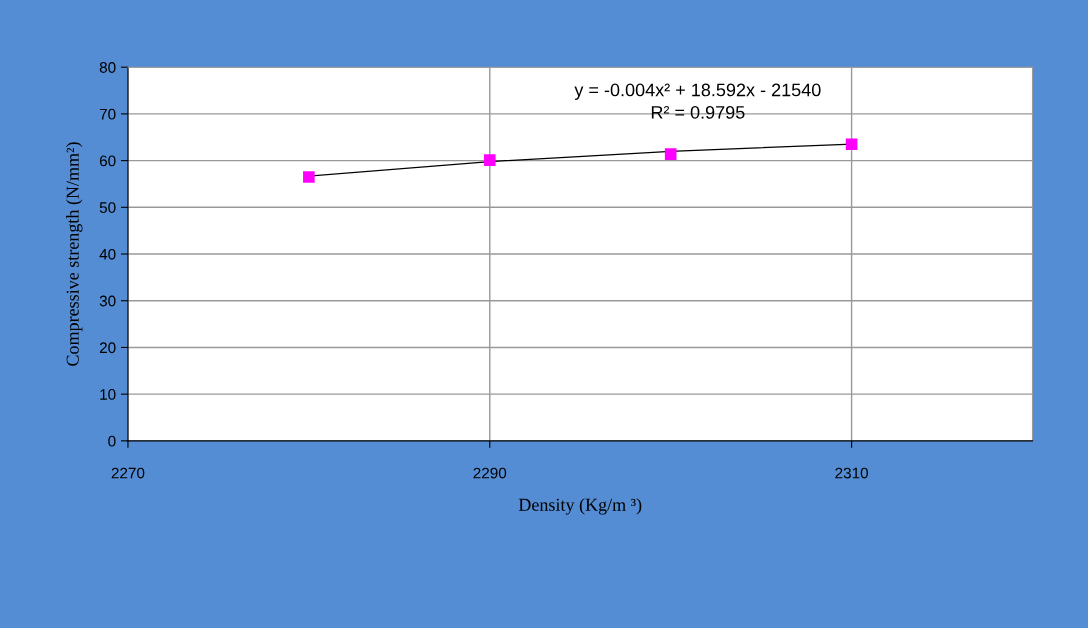 Image resolution: width=1088 pixels, height=628 pixels. What do you see at coordinates (108, 394) in the screenshot?
I see `y-tick-label: 10` at bounding box center [108, 394].